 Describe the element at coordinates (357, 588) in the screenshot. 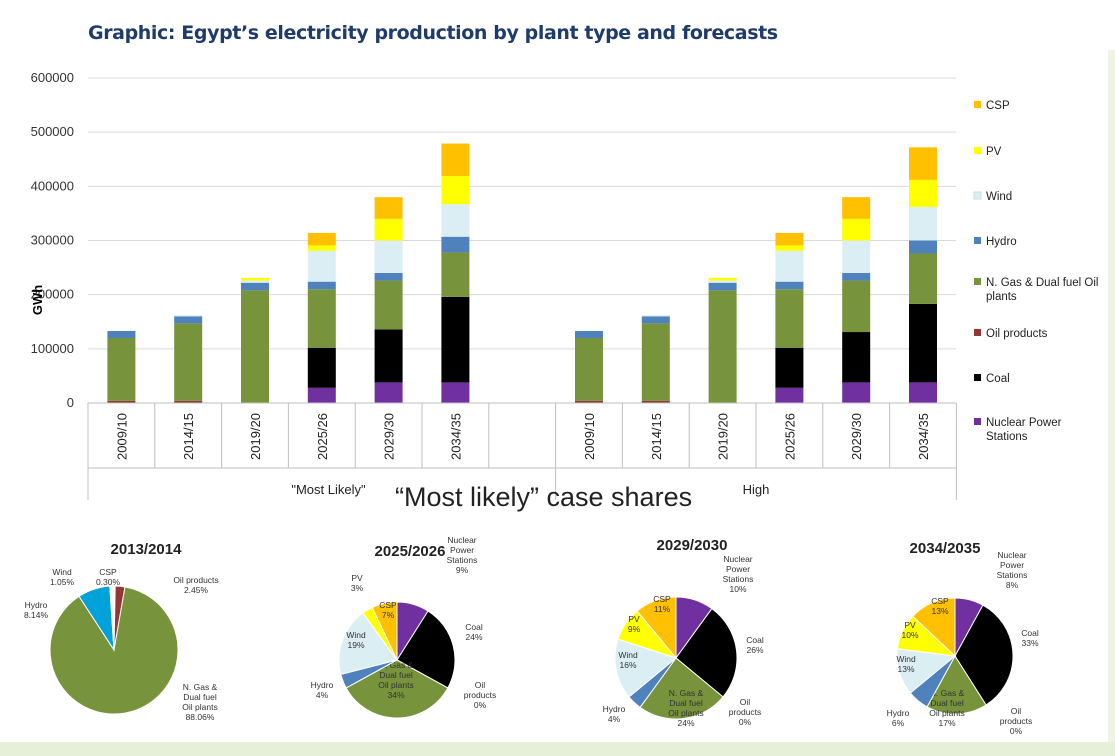

I see `pie-slice-pct: 3%` at that location.